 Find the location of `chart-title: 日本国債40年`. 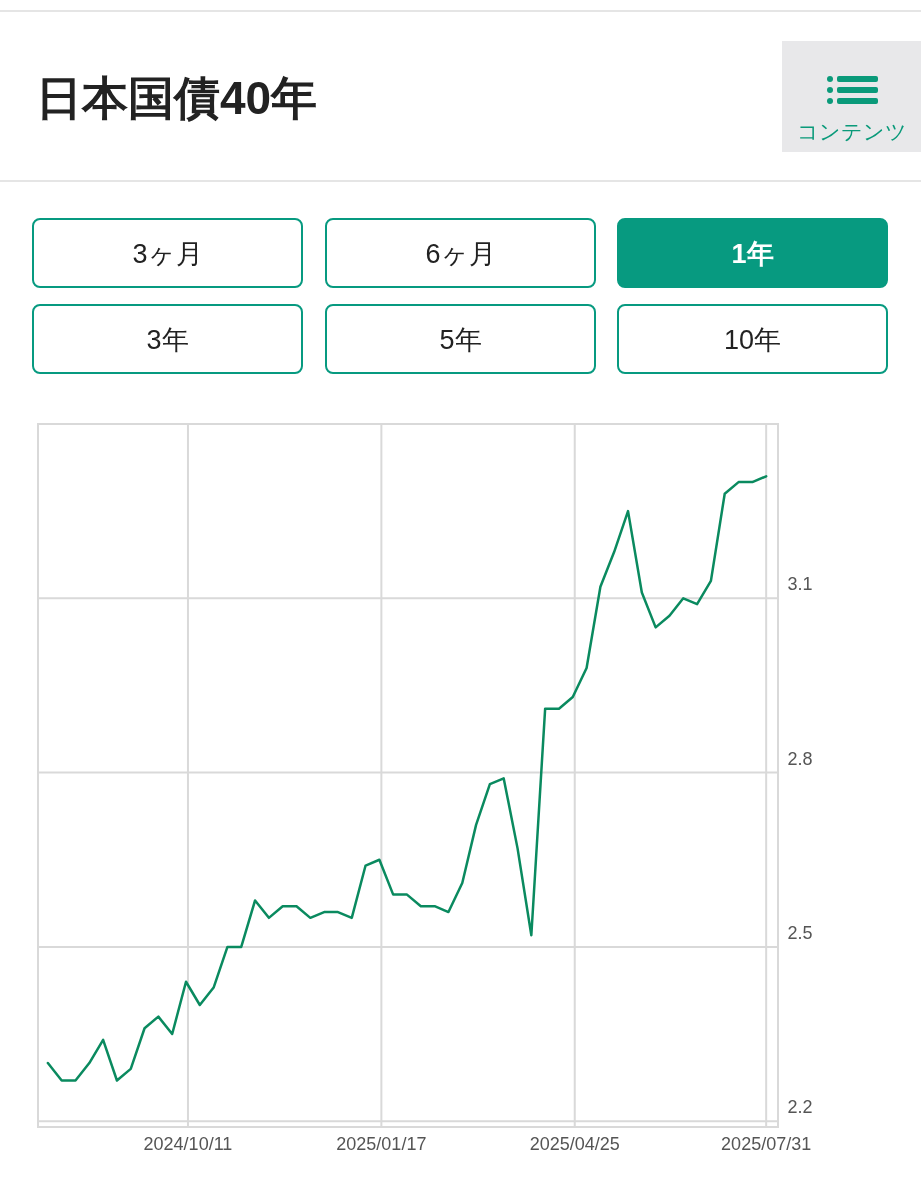

chart-title: 日本国債40年 is located at coordinates (177, 98).